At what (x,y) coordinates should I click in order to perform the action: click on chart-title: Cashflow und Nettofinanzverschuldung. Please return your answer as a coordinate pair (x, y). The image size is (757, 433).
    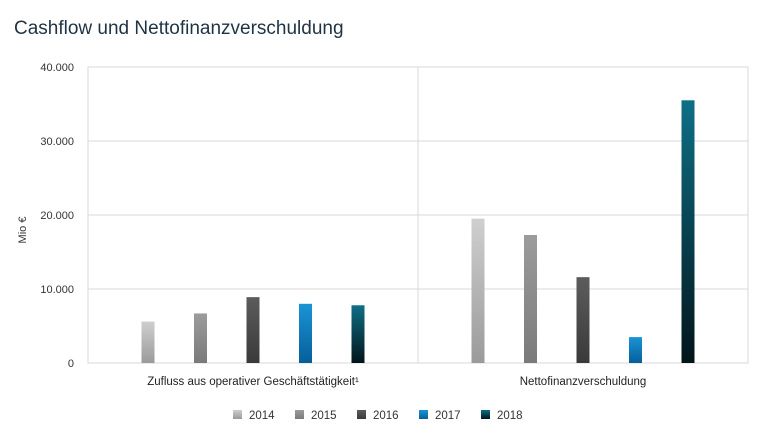
    Looking at the image, I should click on (179, 28).